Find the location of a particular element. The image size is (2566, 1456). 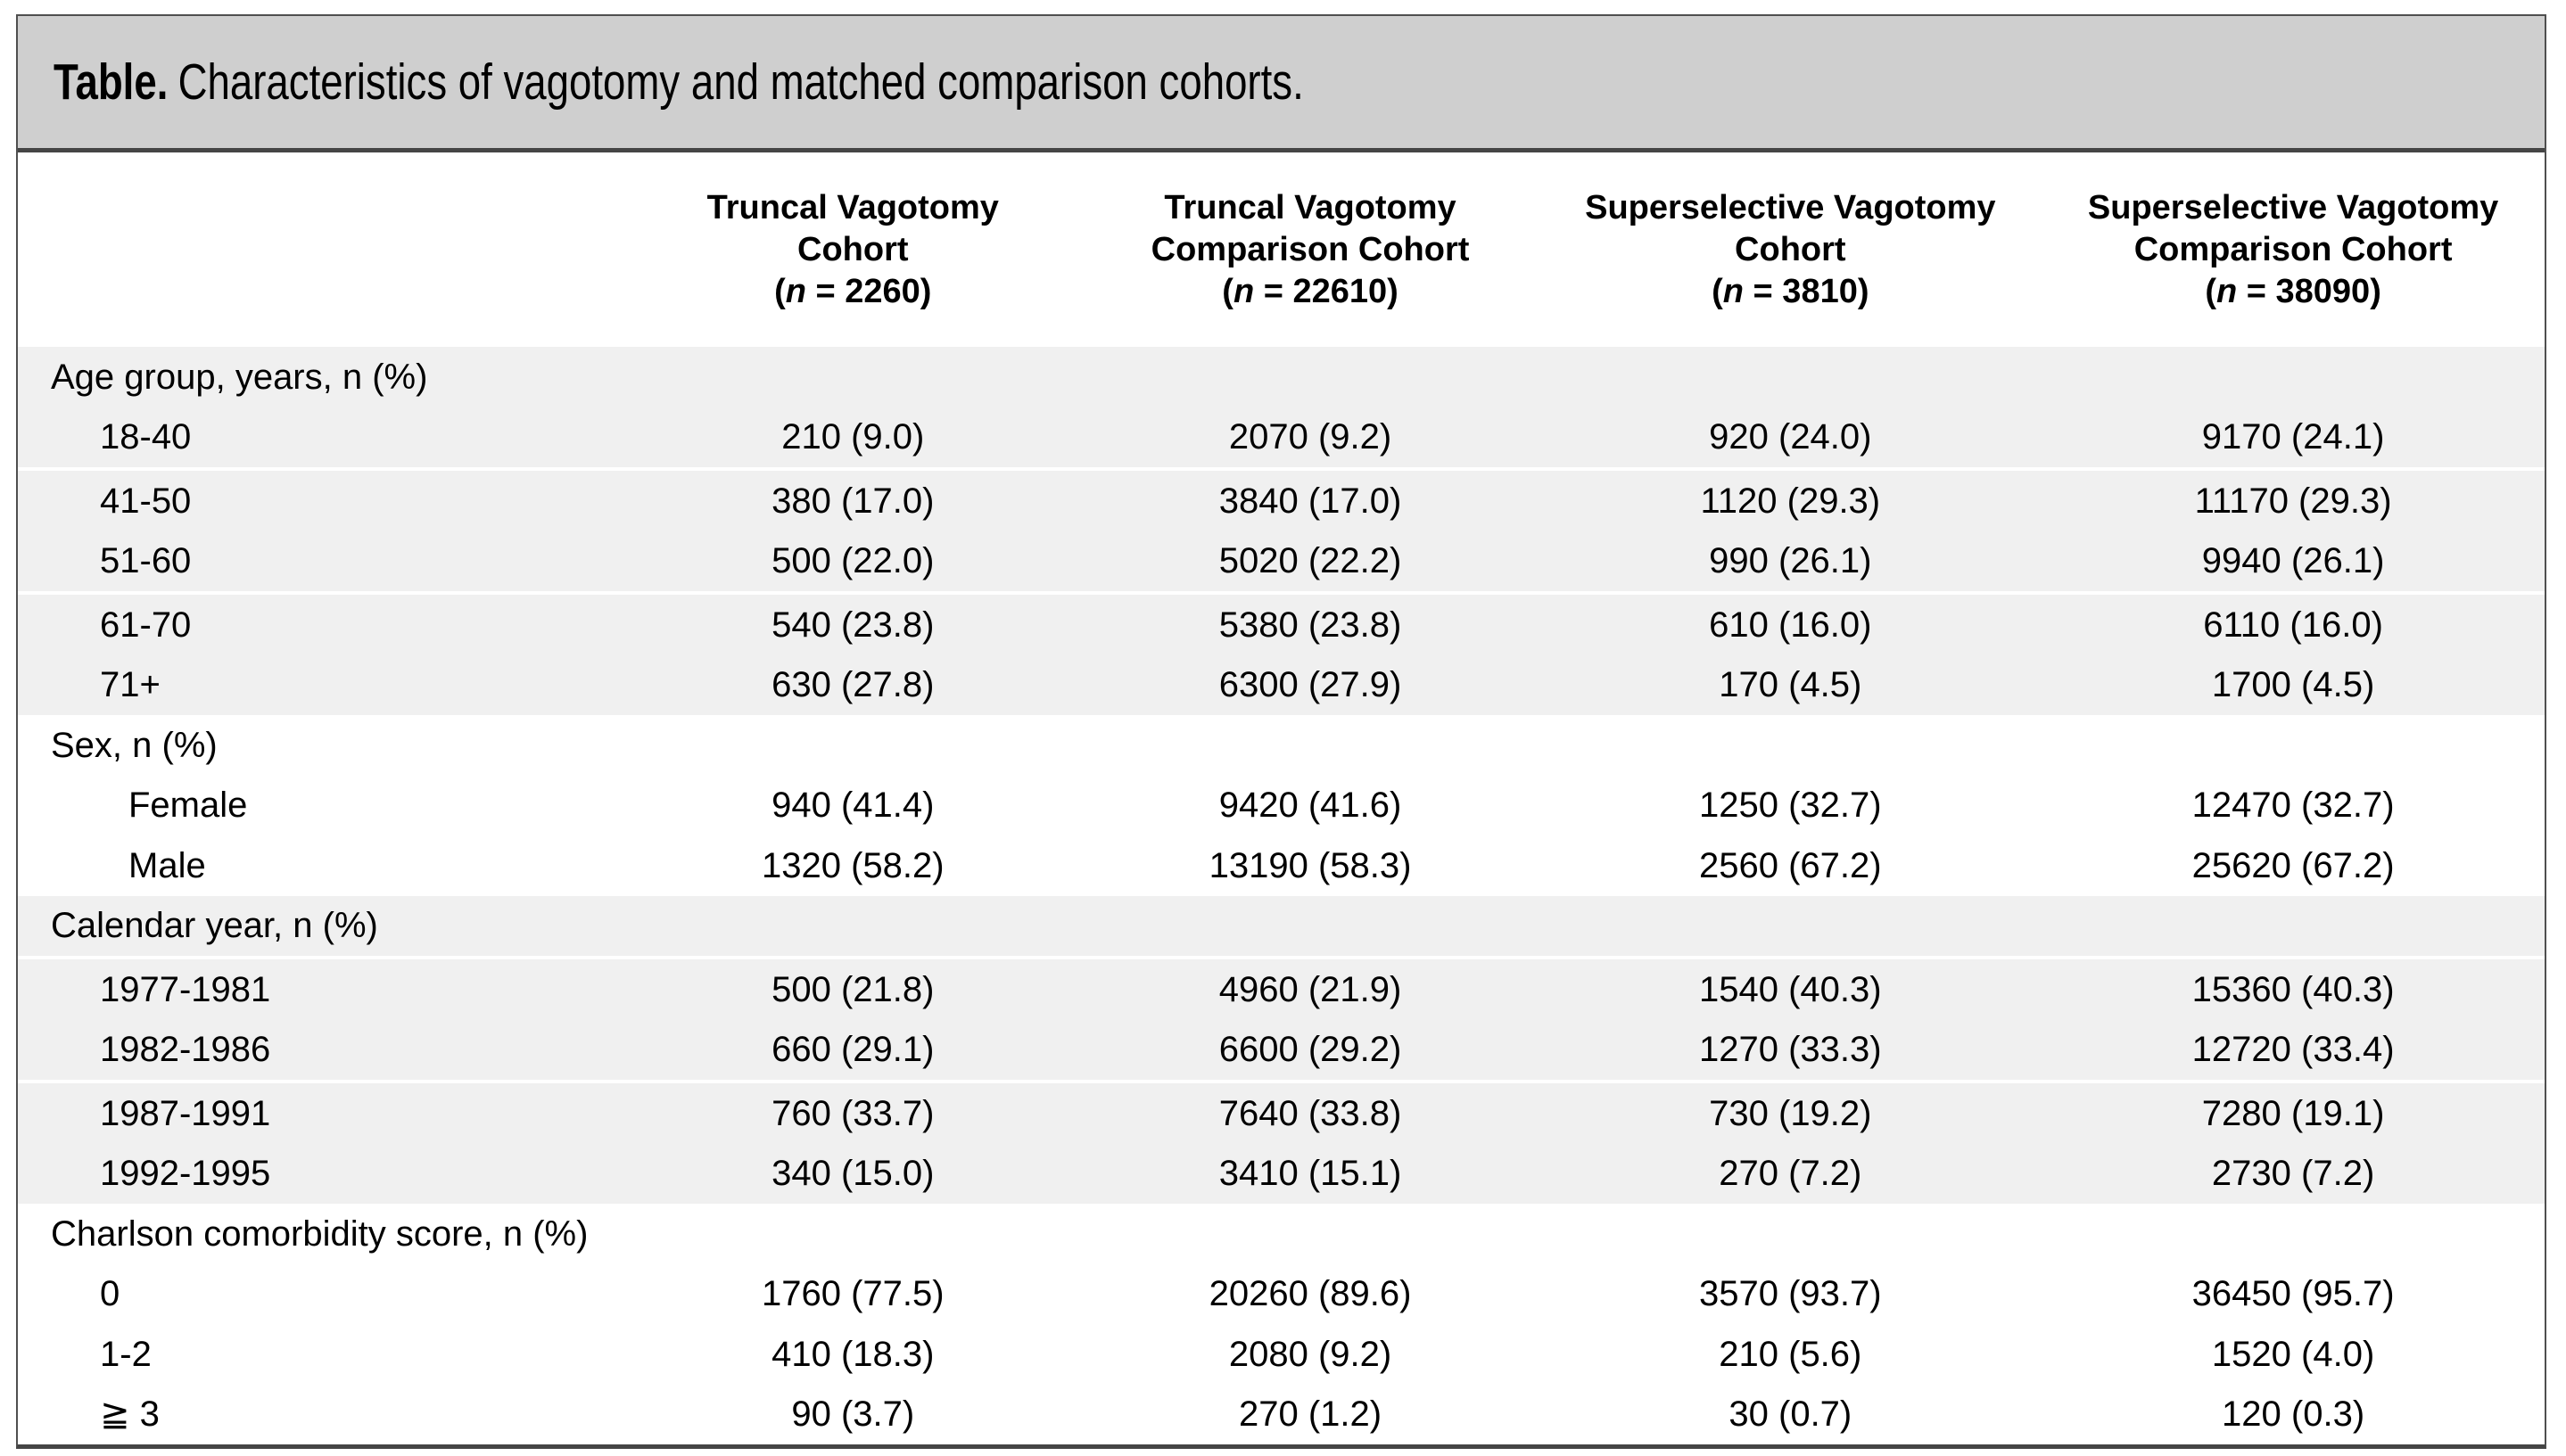

cell-value: 540 (23.8) is located at coordinates (852, 624).